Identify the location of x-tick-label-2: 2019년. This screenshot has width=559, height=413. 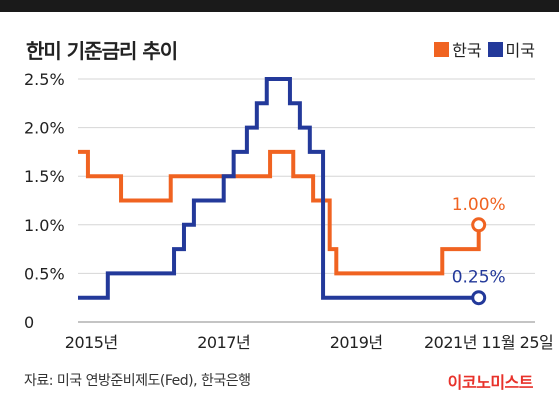
(356, 342).